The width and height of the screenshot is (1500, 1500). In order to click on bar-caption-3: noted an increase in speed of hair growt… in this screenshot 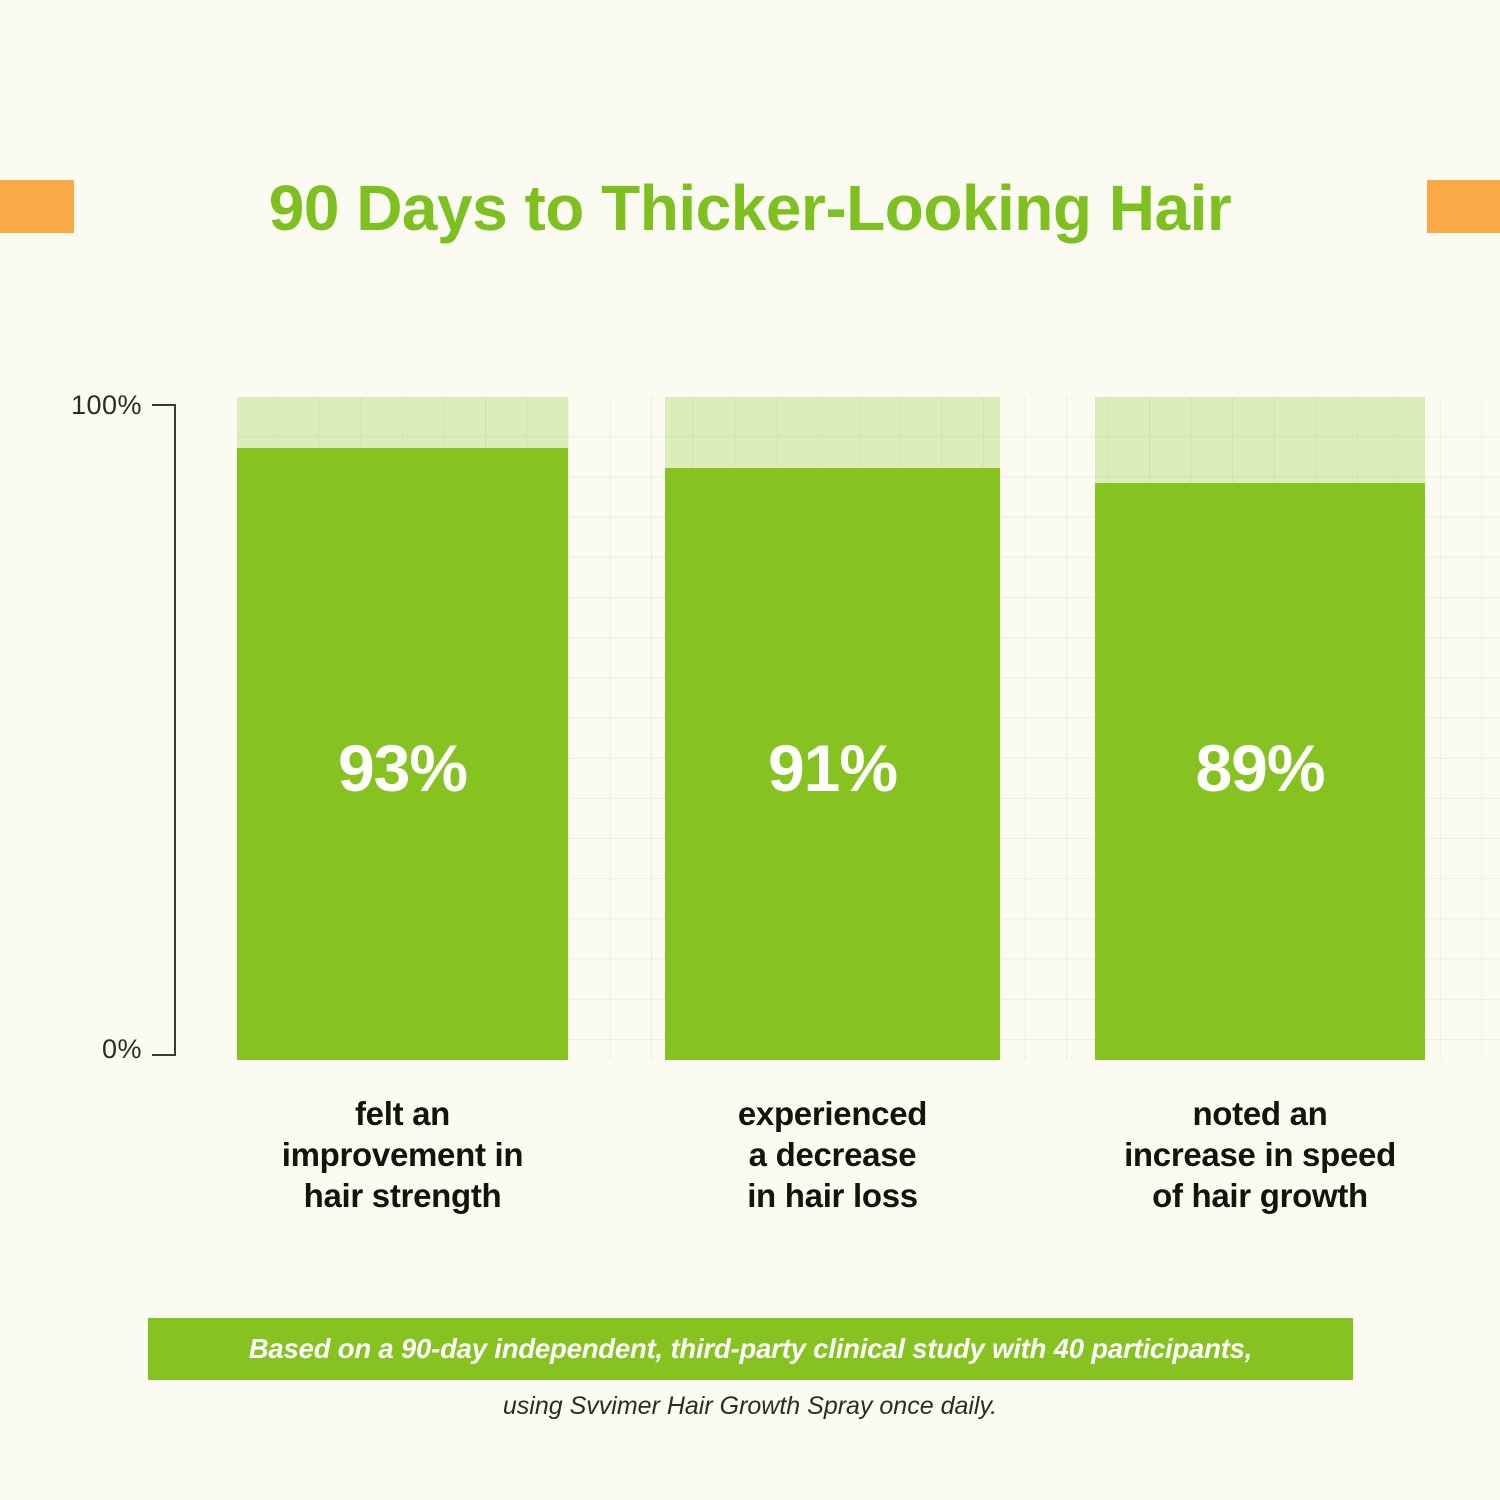, I will do `click(1260, 1154)`.